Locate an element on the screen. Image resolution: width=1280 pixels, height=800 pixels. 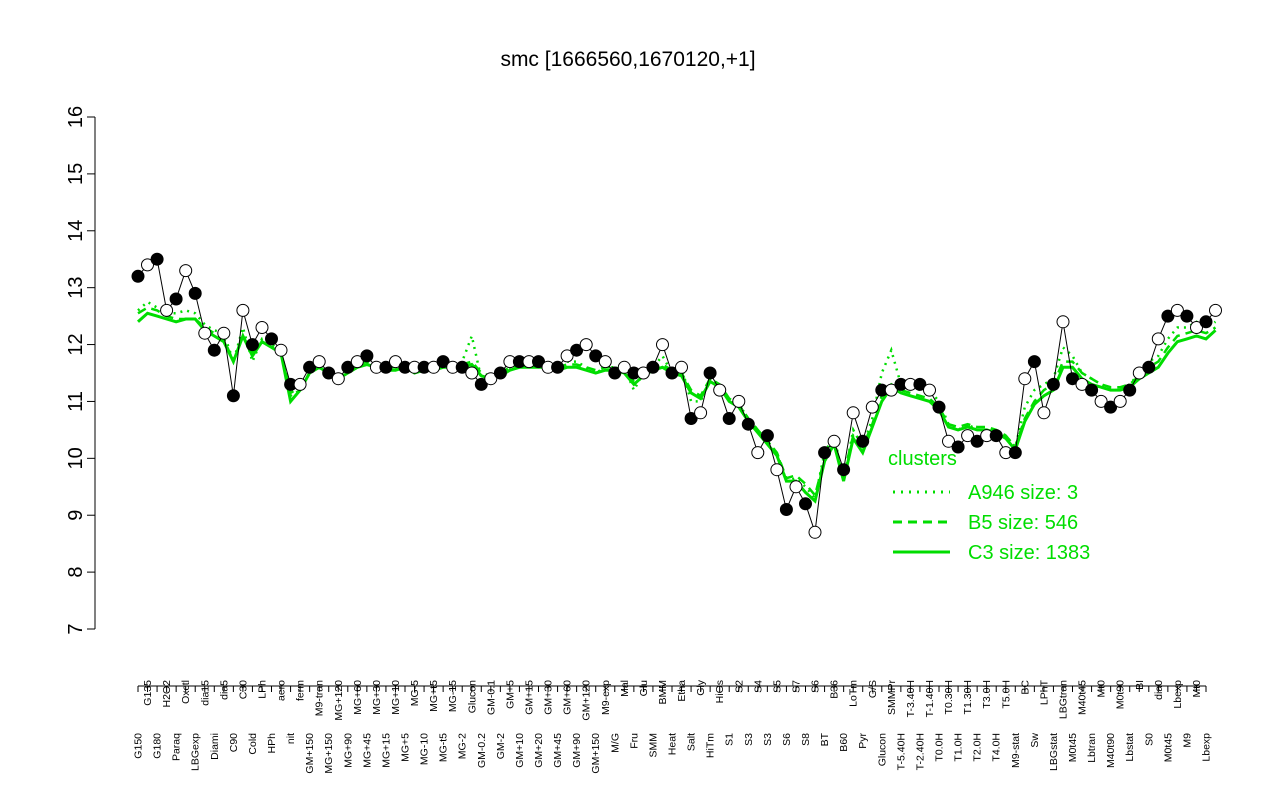
x-tick-label: LPhT is located at coordinates (1044, 692).